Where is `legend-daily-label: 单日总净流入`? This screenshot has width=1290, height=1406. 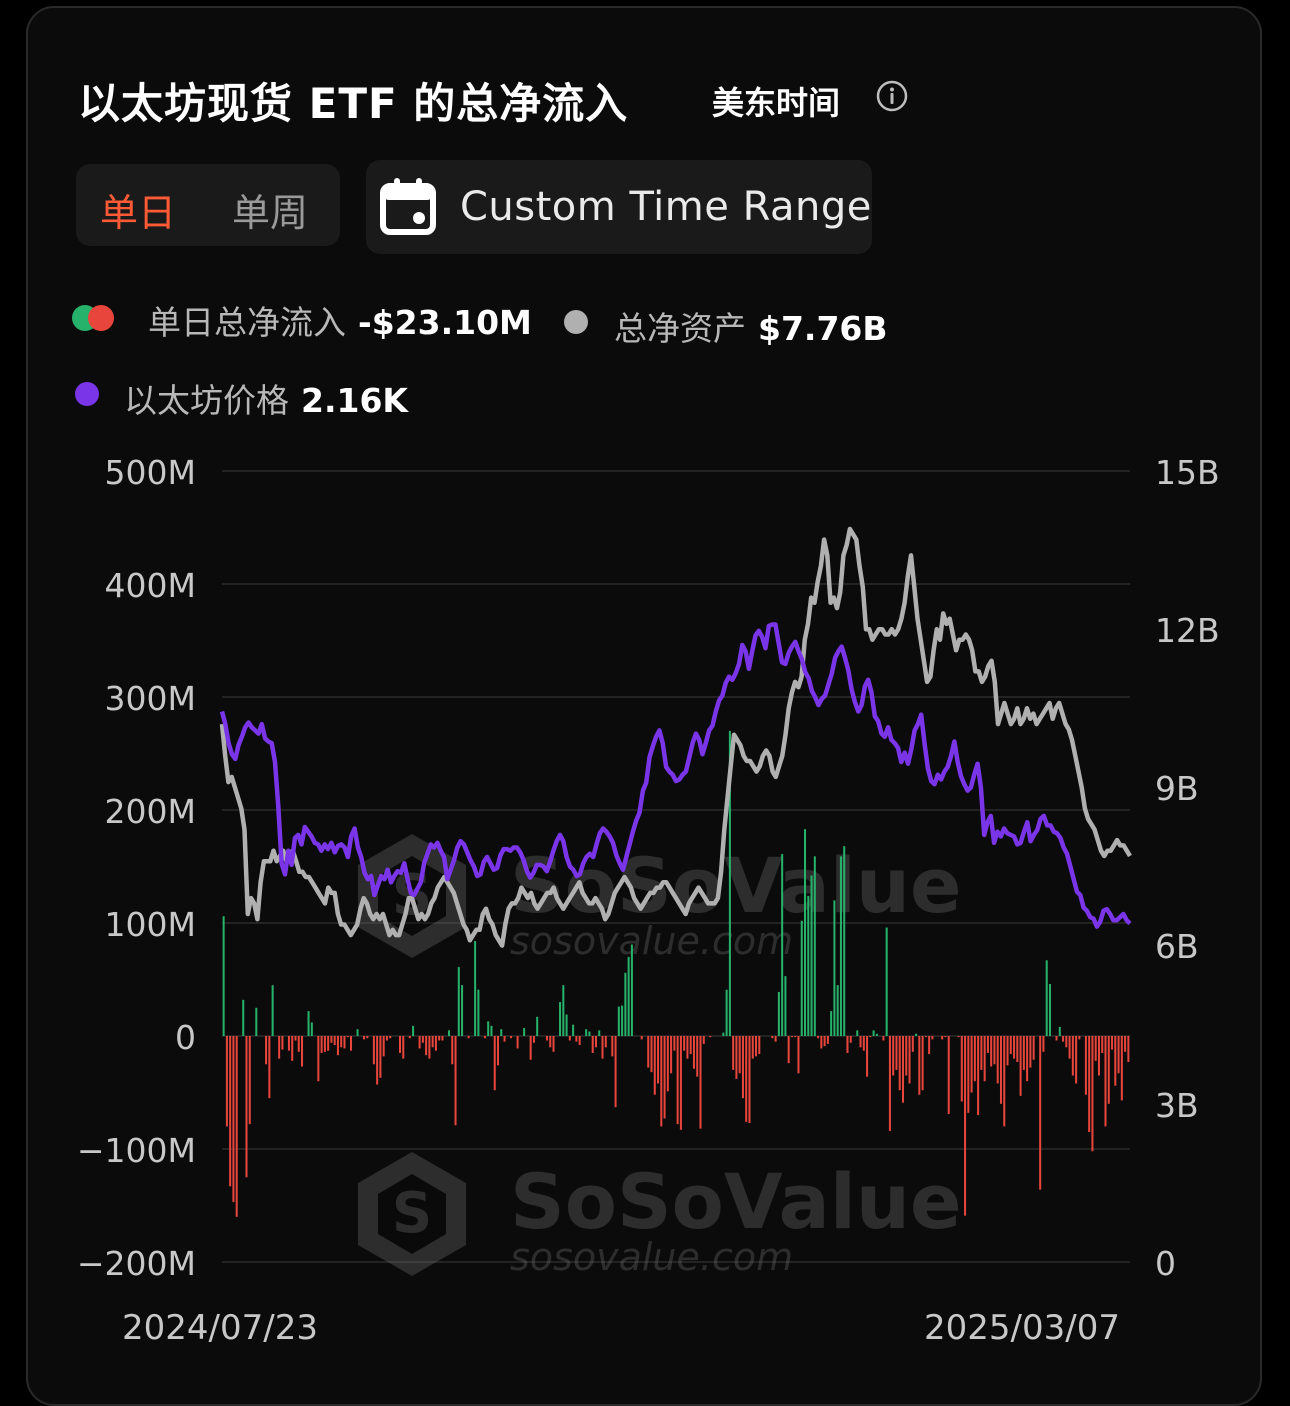
legend-daily-label: 单日总净流入 is located at coordinates (247, 322).